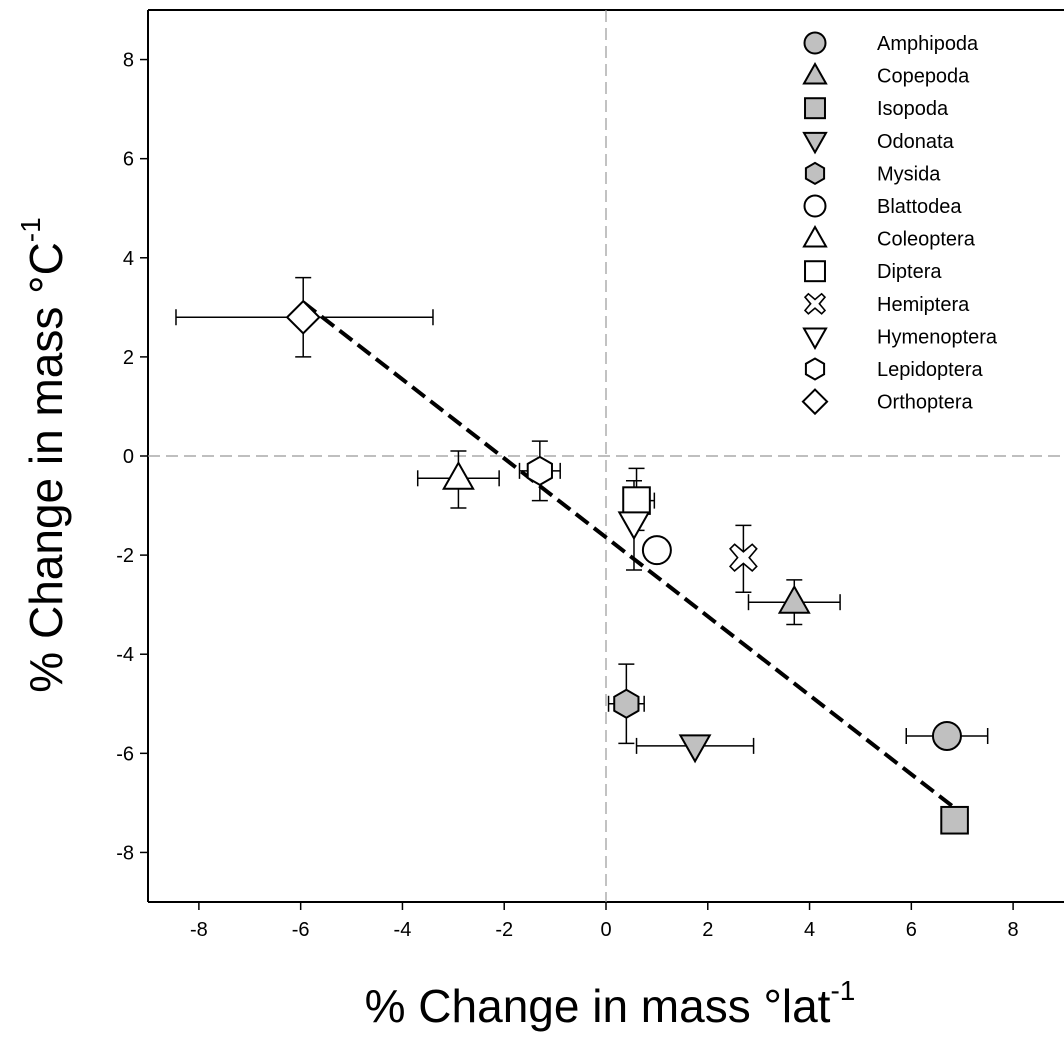 This screenshot has height=1046, width=1064. What do you see at coordinates (815, 43) in the screenshot?
I see `legend-marker-amphipoda` at bounding box center [815, 43].